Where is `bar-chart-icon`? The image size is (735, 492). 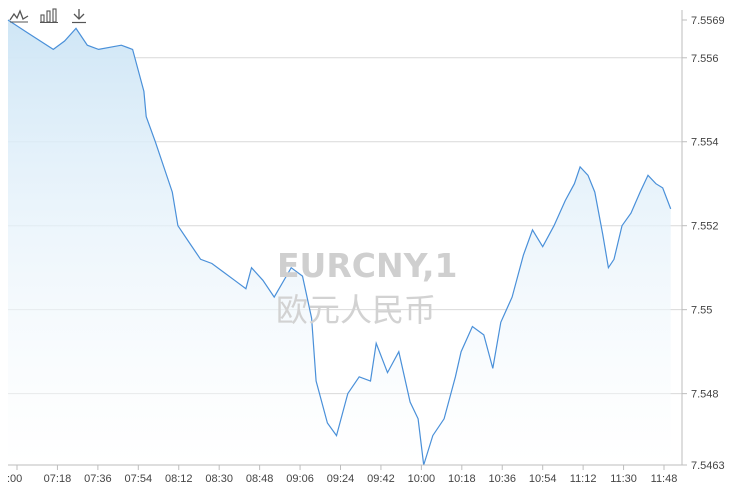 bar-chart-icon is located at coordinates (49, 15).